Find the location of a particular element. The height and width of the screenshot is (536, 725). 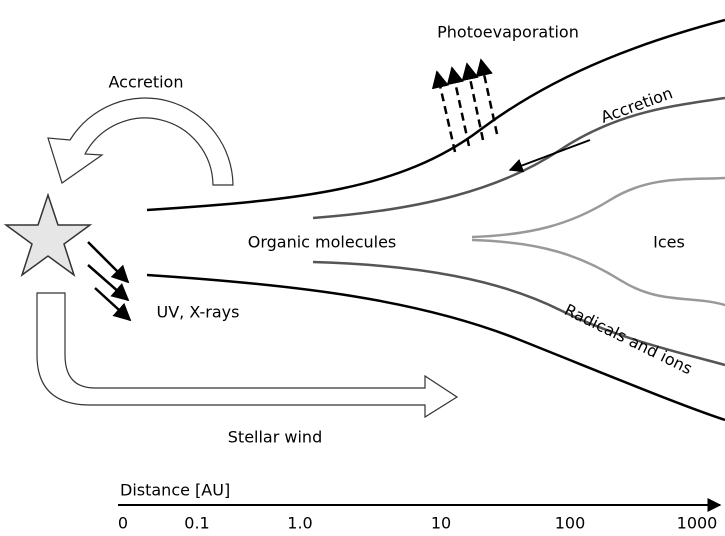

axis-label: Distance [AU] is located at coordinates (175, 490).